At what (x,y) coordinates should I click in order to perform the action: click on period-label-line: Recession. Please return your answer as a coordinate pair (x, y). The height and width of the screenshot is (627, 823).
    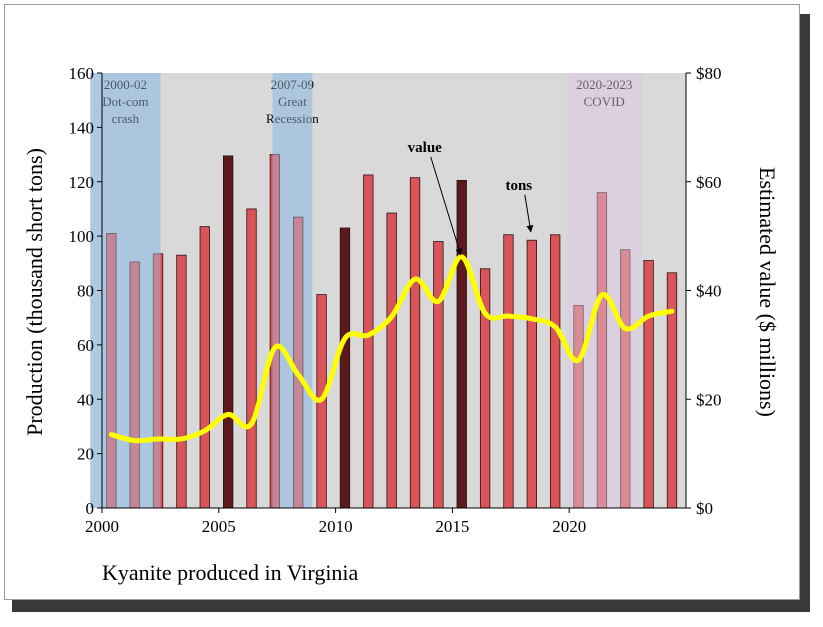
    Looking at the image, I should click on (292, 118).